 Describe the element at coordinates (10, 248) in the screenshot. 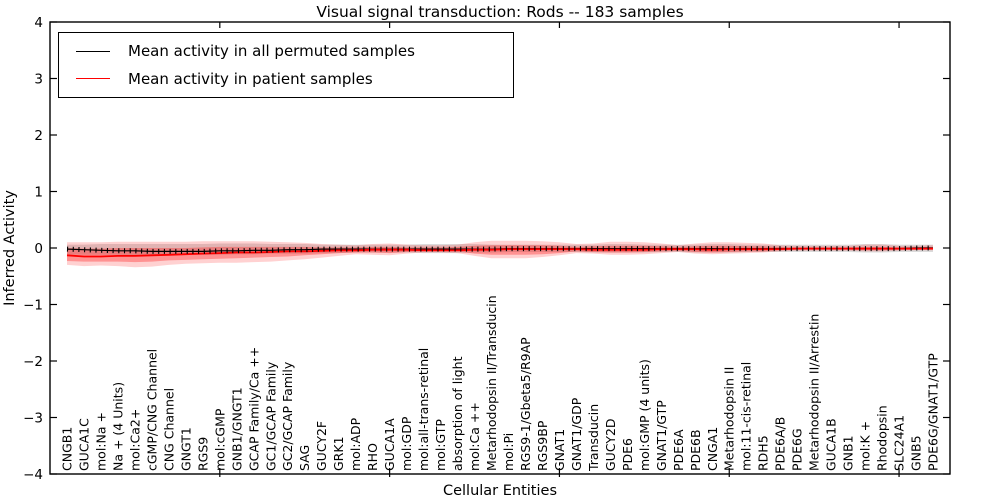

I see `y-axis-label: Inferred Activity` at that location.